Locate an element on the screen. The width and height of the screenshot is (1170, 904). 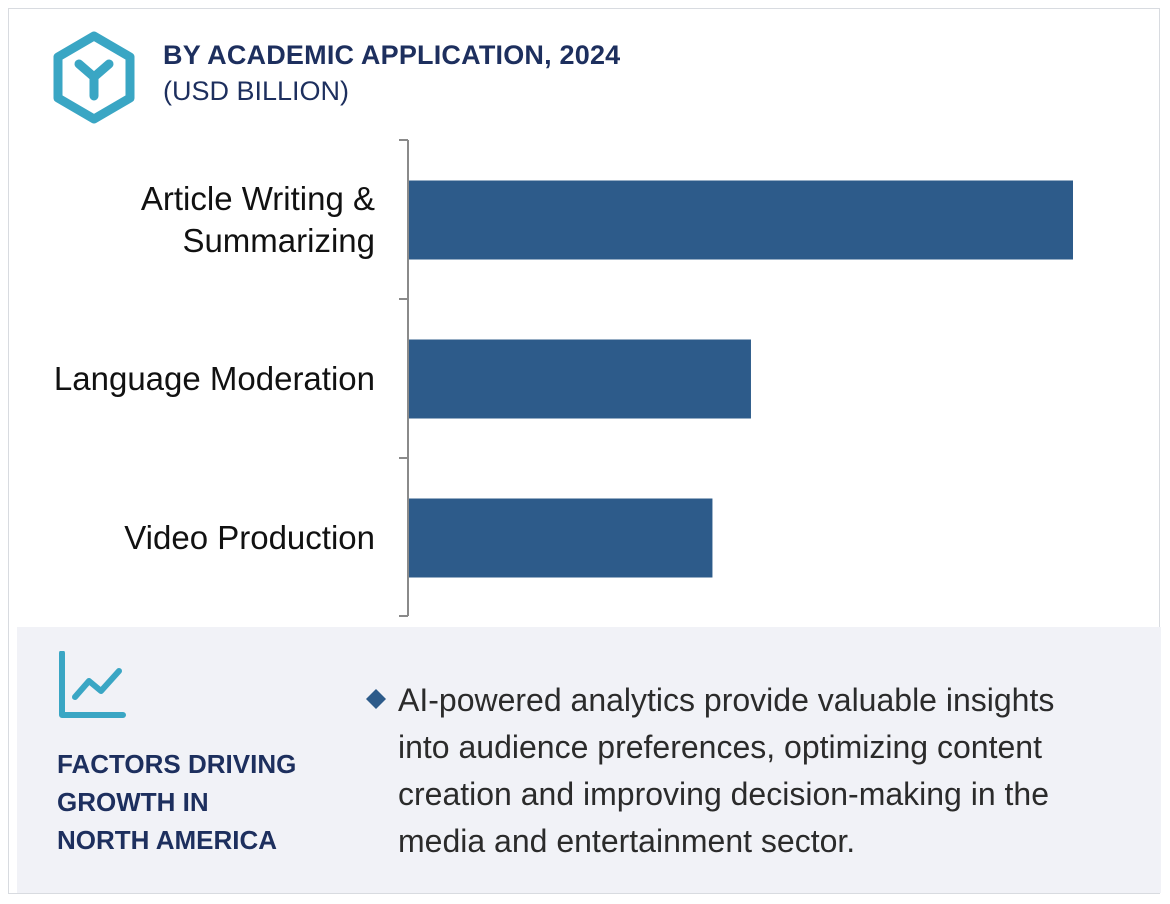
chart-subtitle: (USD BILLION) is located at coordinates (256, 91).